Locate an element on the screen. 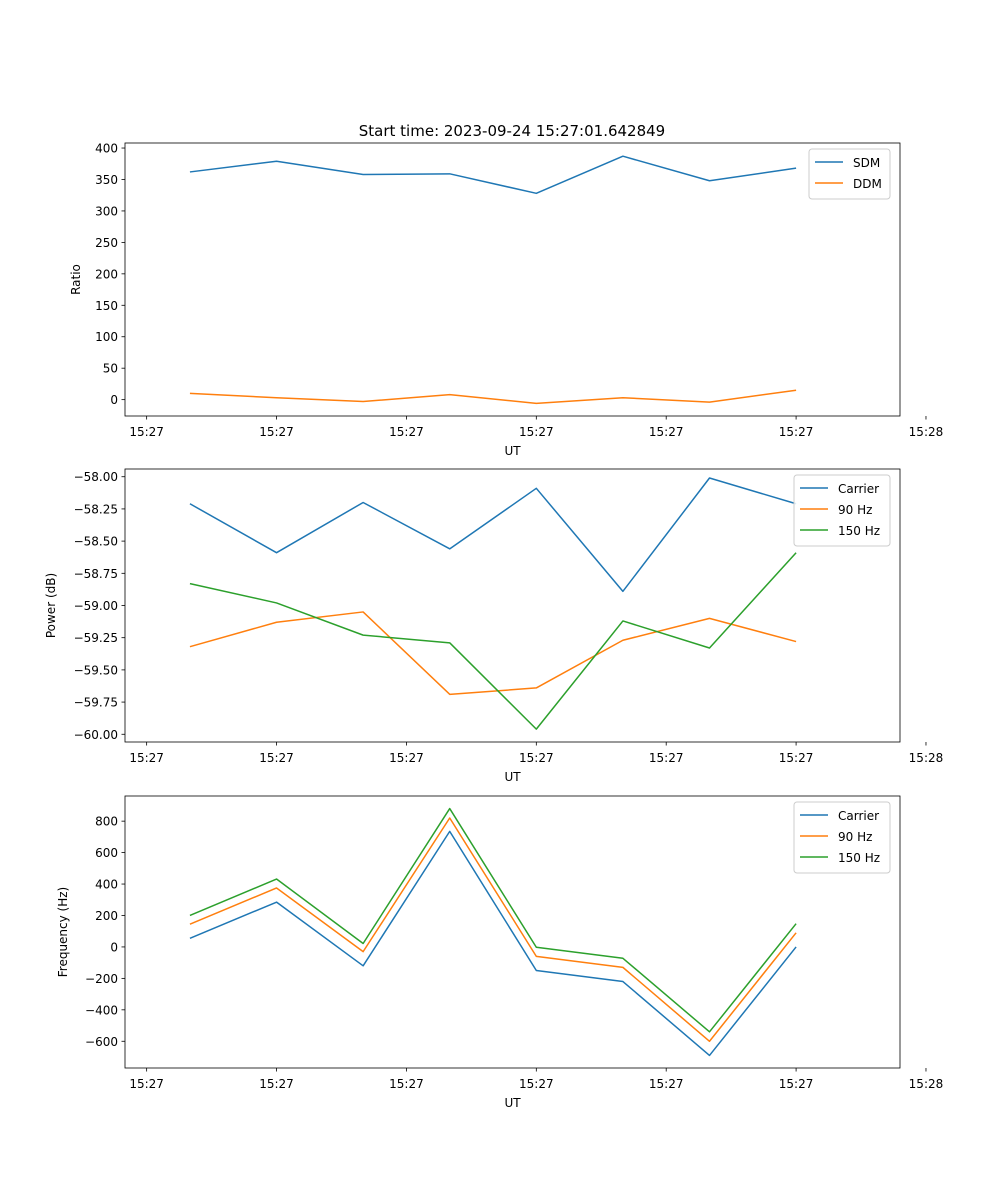 This screenshot has height=1200, width=1000. y-axis-label: Frequency (Hz) is located at coordinates (63, 932).